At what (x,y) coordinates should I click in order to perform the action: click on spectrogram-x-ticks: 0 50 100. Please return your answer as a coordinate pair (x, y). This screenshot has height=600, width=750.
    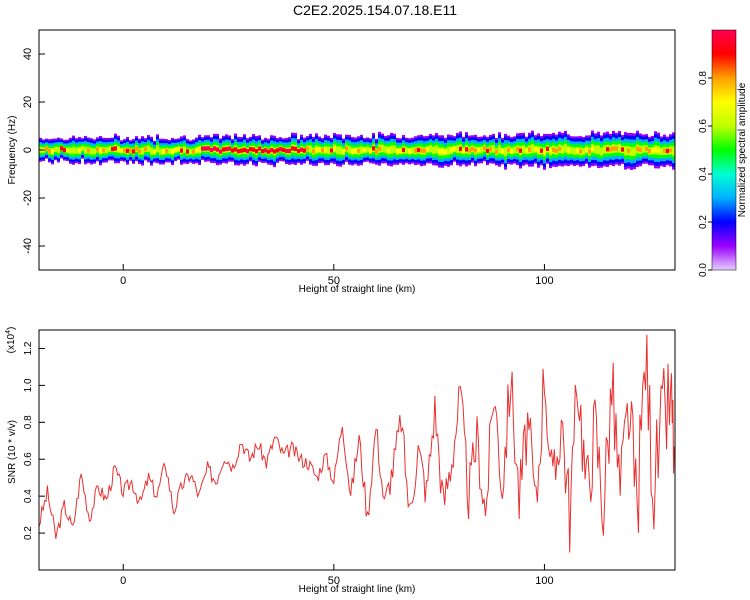
    Looking at the image, I should click on (337, 275).